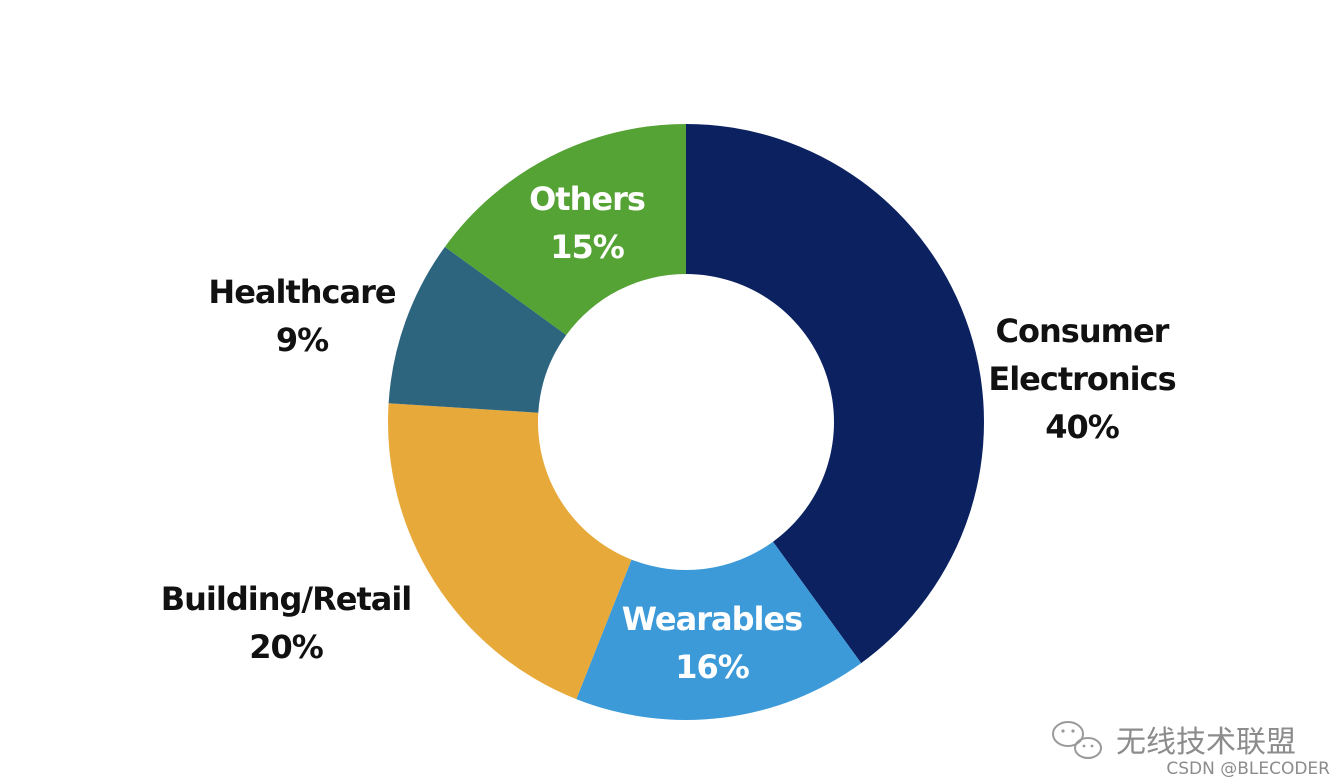 This screenshot has height=784, width=1344. I want to click on slice-building-retail, so click(510, 551).